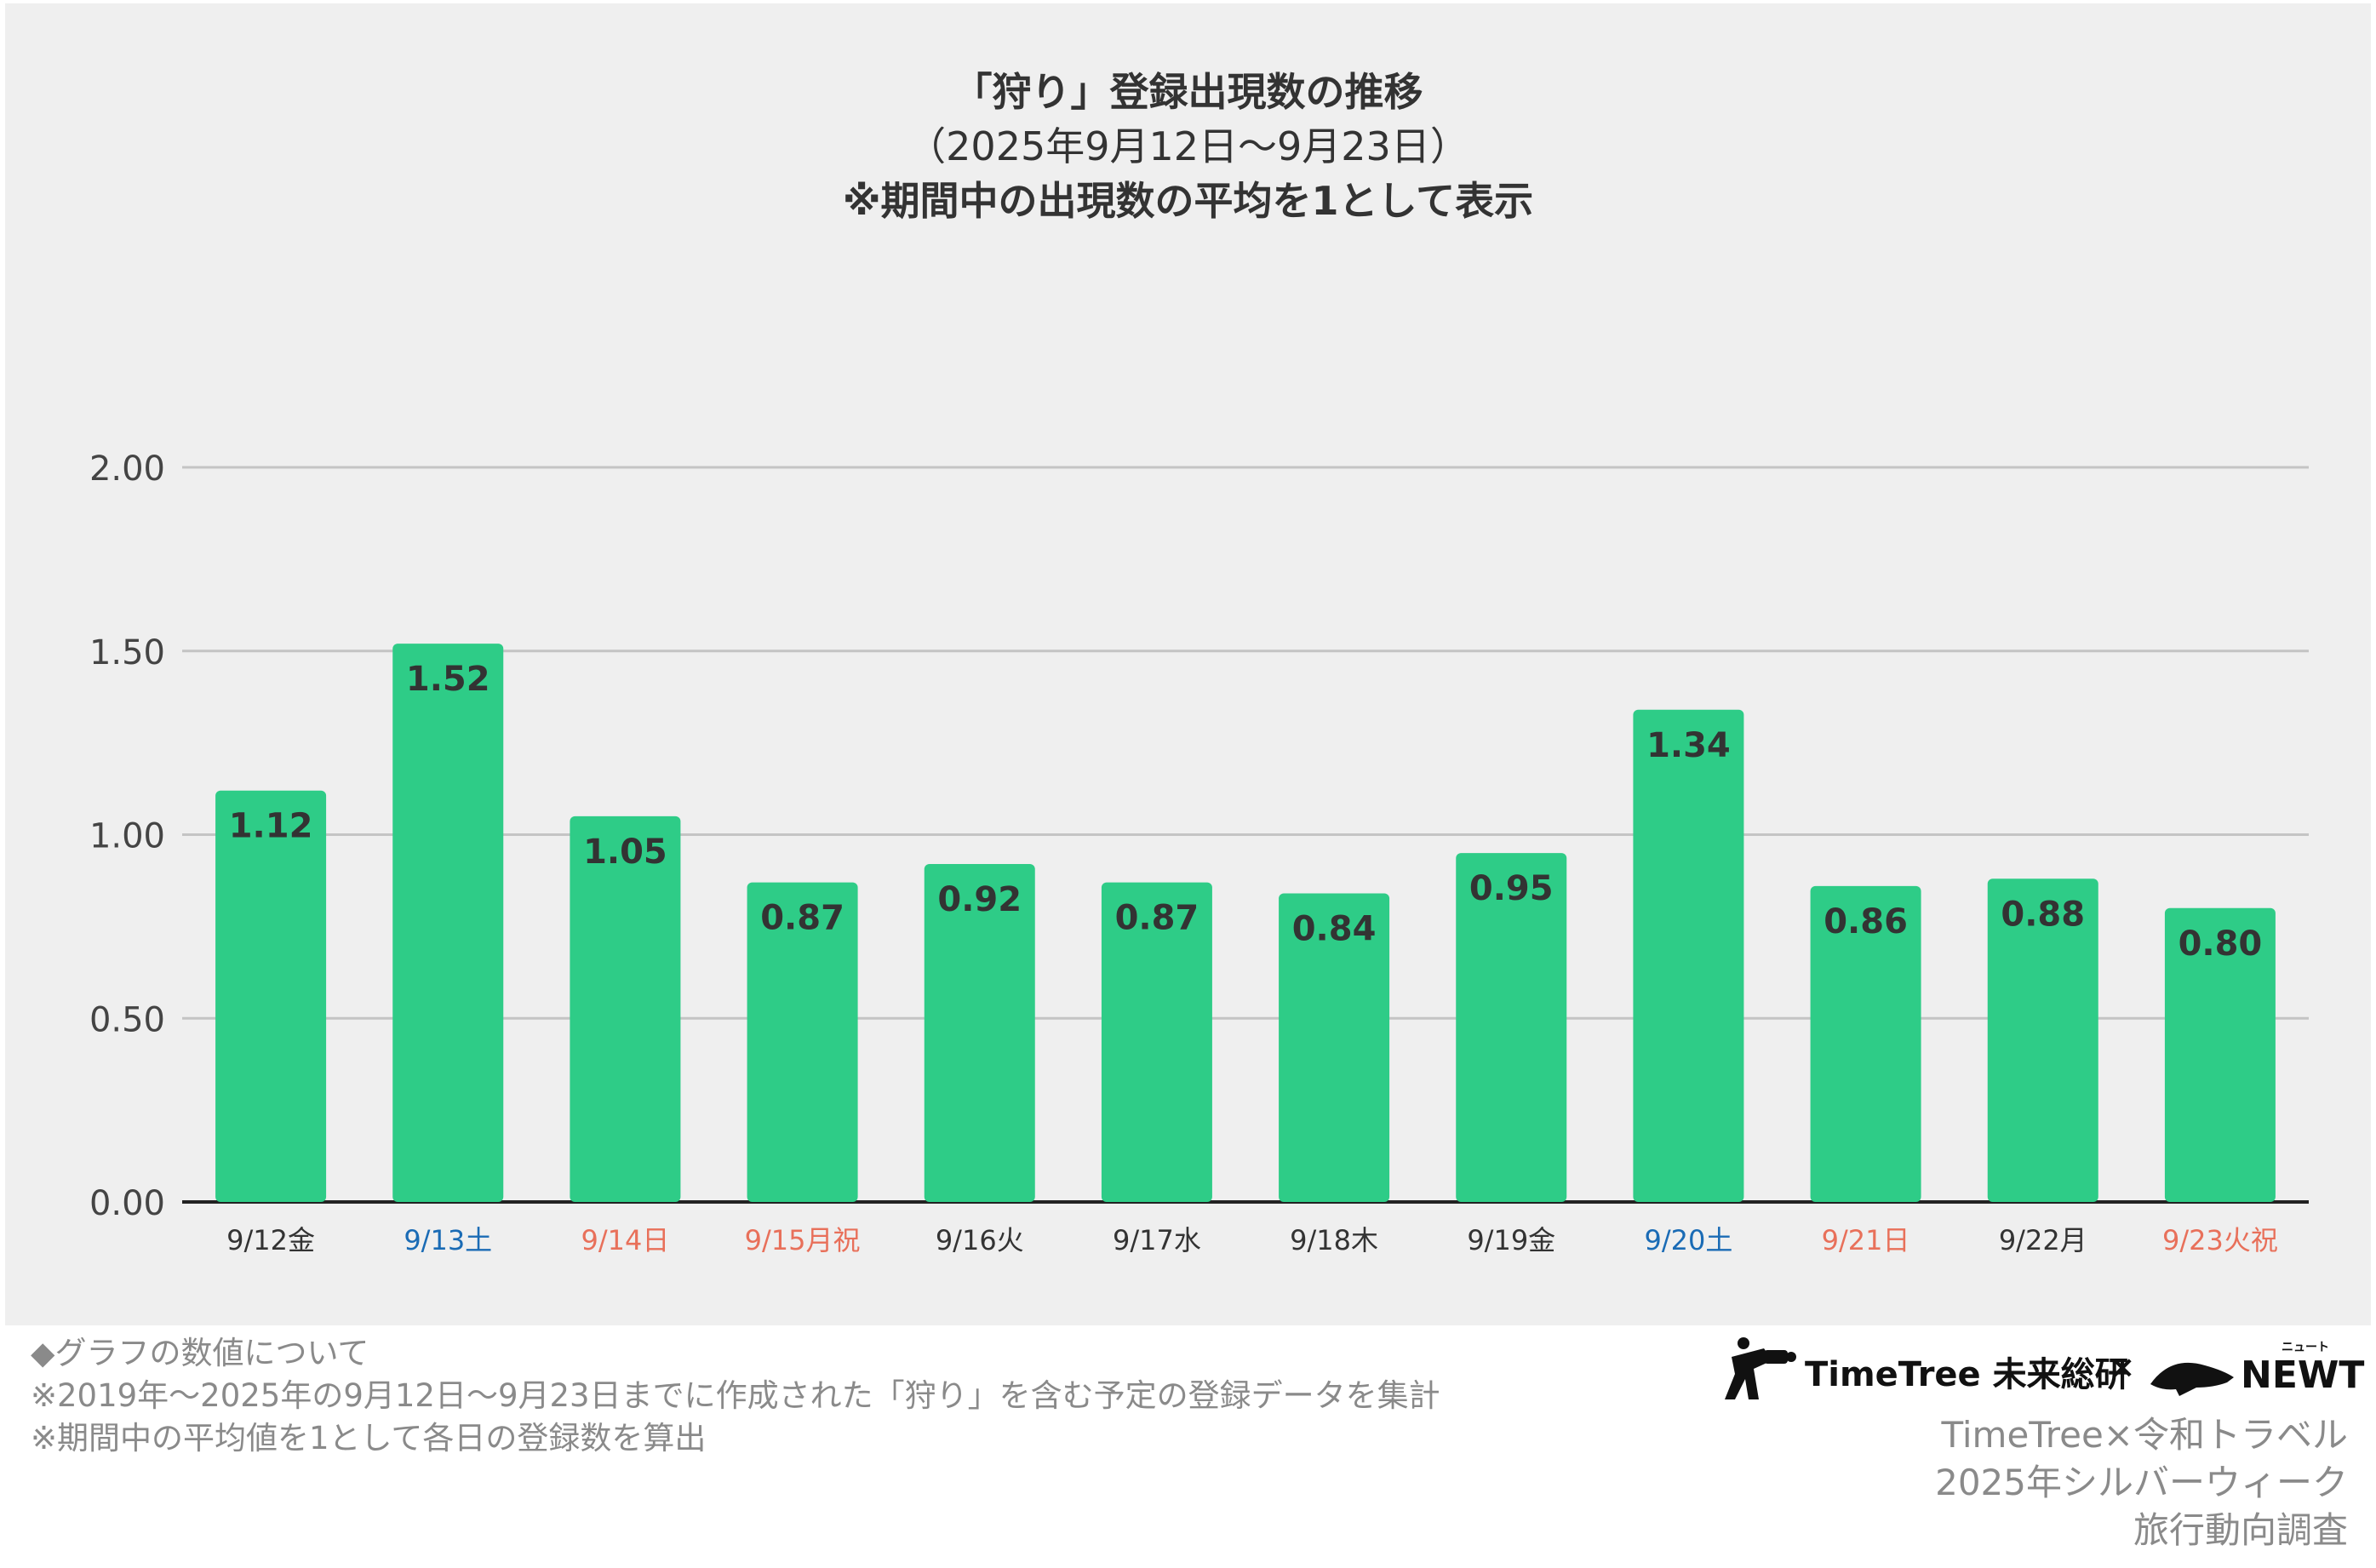 This screenshot has height=1568, width=2376. Describe the element at coordinates (448, 679) in the screenshot. I see `bar-value-label: 1.52` at that location.